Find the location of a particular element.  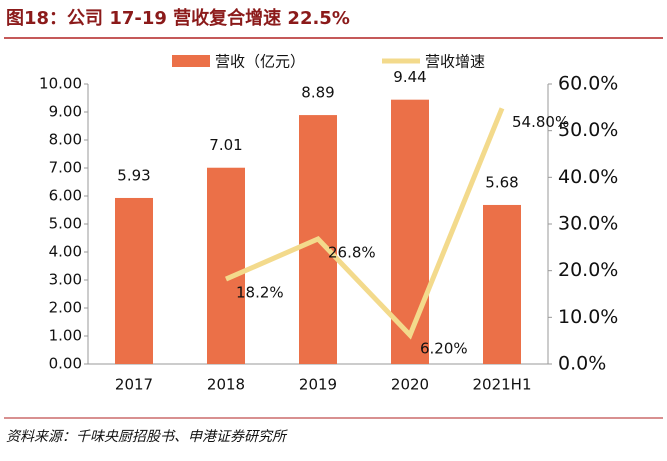

y-tick-label: 7.00 is located at coordinates (65, 168).